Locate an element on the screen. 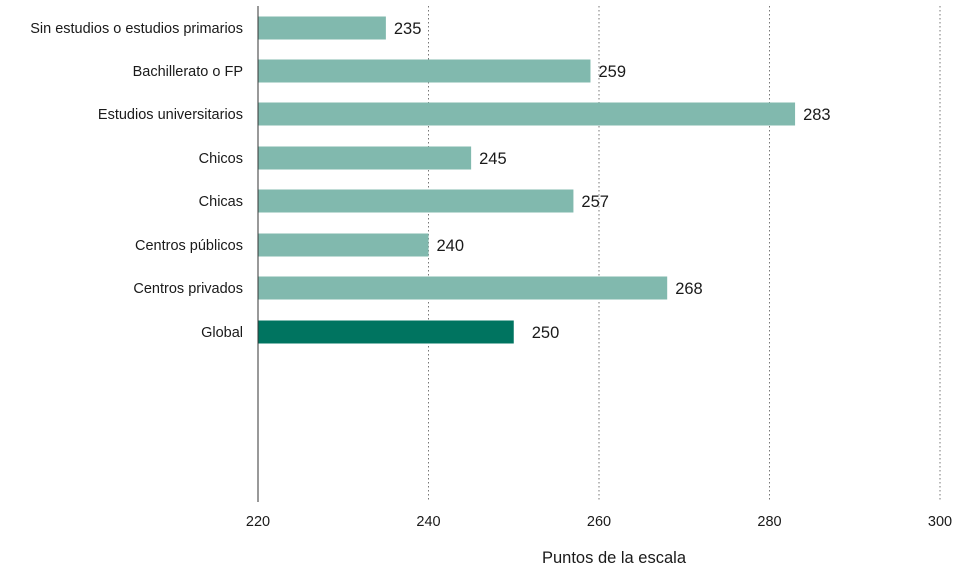  category-label-centros-publicos: Centros públicos is located at coordinates (189, 246).